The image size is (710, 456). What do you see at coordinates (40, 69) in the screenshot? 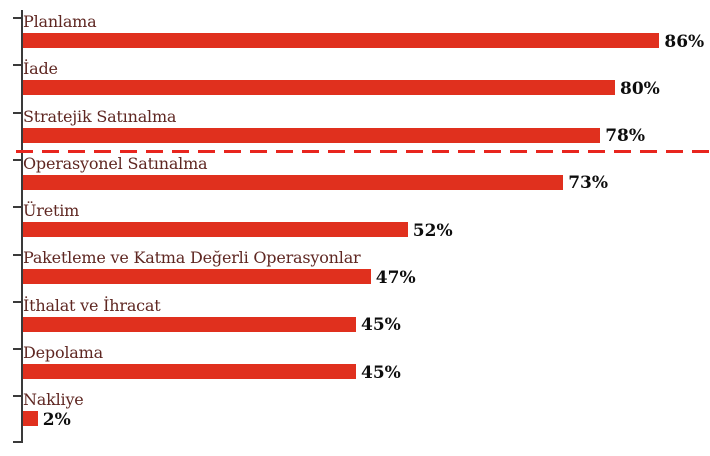
I see `category-label: İade` at bounding box center [40, 69].